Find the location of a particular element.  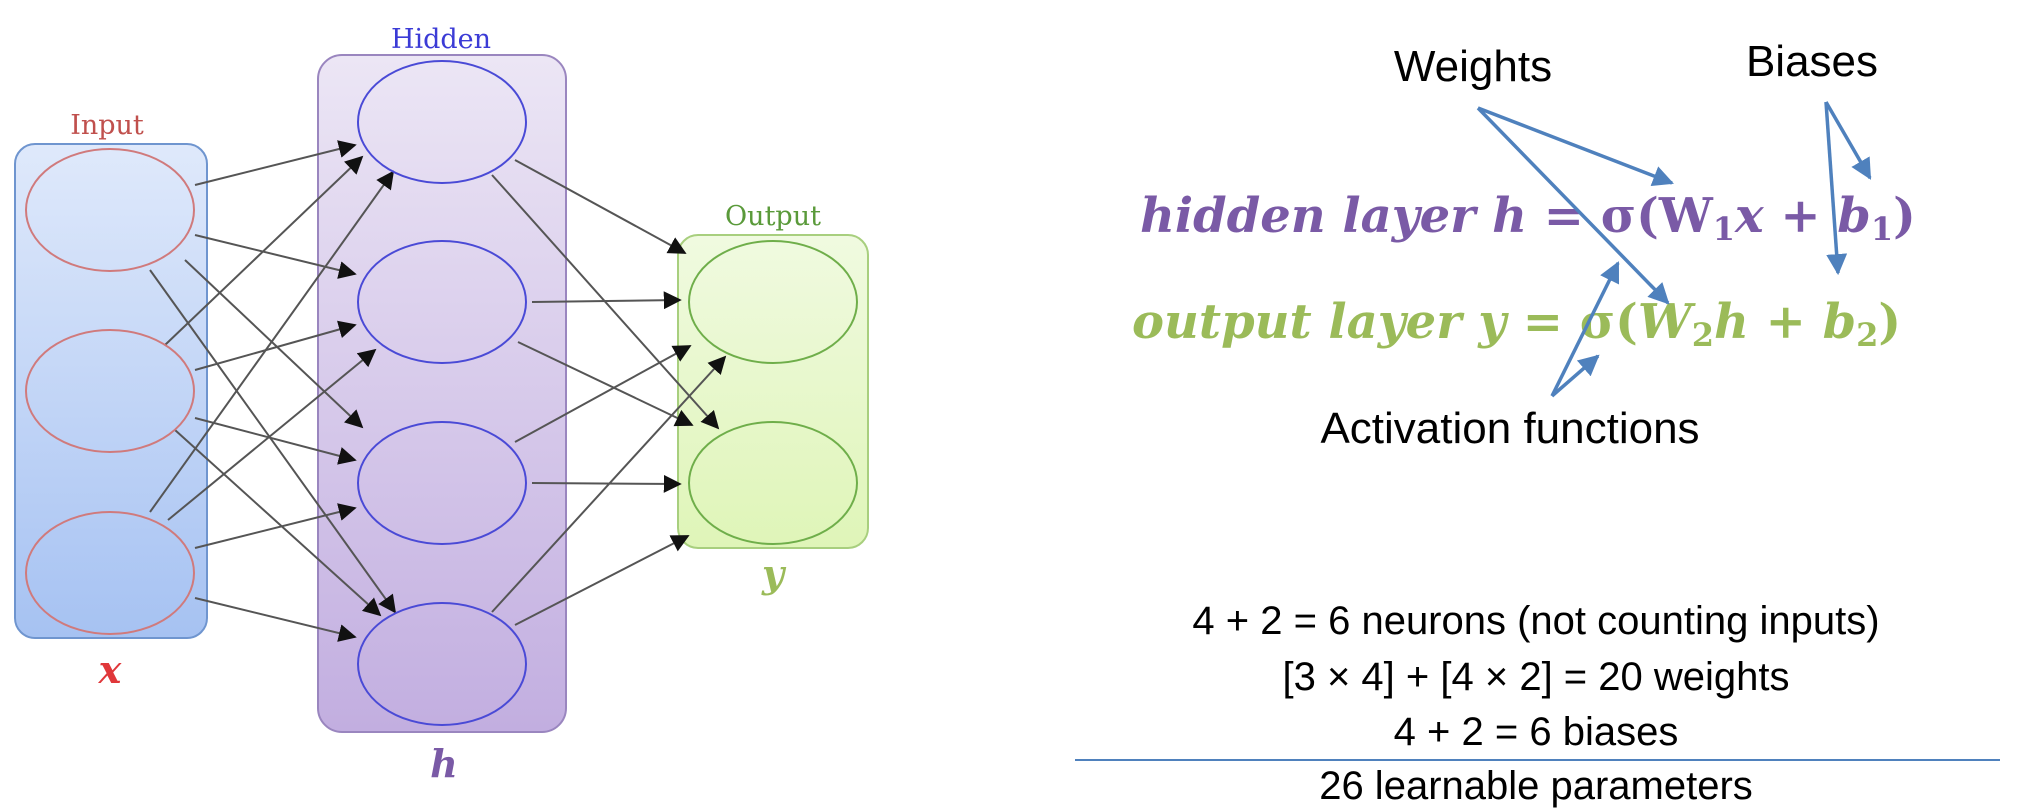

output-layer-title: Output is located at coordinates (773, 216).